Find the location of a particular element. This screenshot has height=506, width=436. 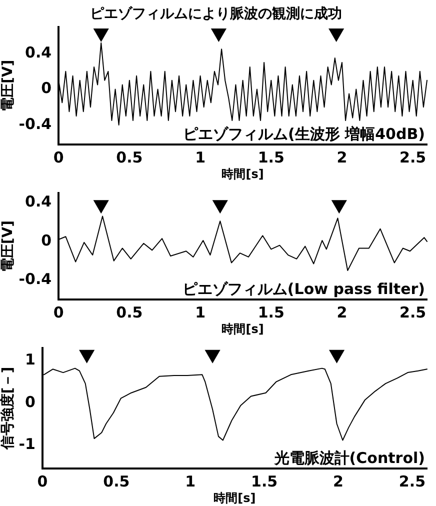

y-tick-label: 1 is located at coordinates (30, 359).